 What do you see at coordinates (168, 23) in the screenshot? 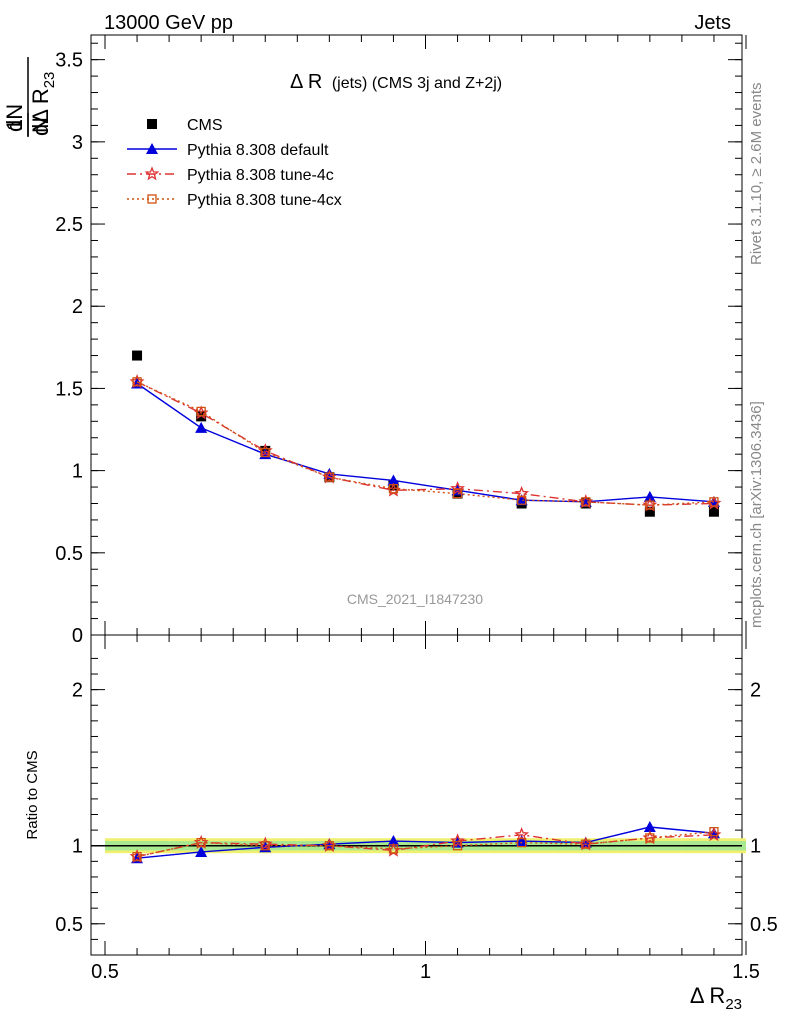
I see `header-energy-label: 13000 GeV pp` at bounding box center [168, 23].